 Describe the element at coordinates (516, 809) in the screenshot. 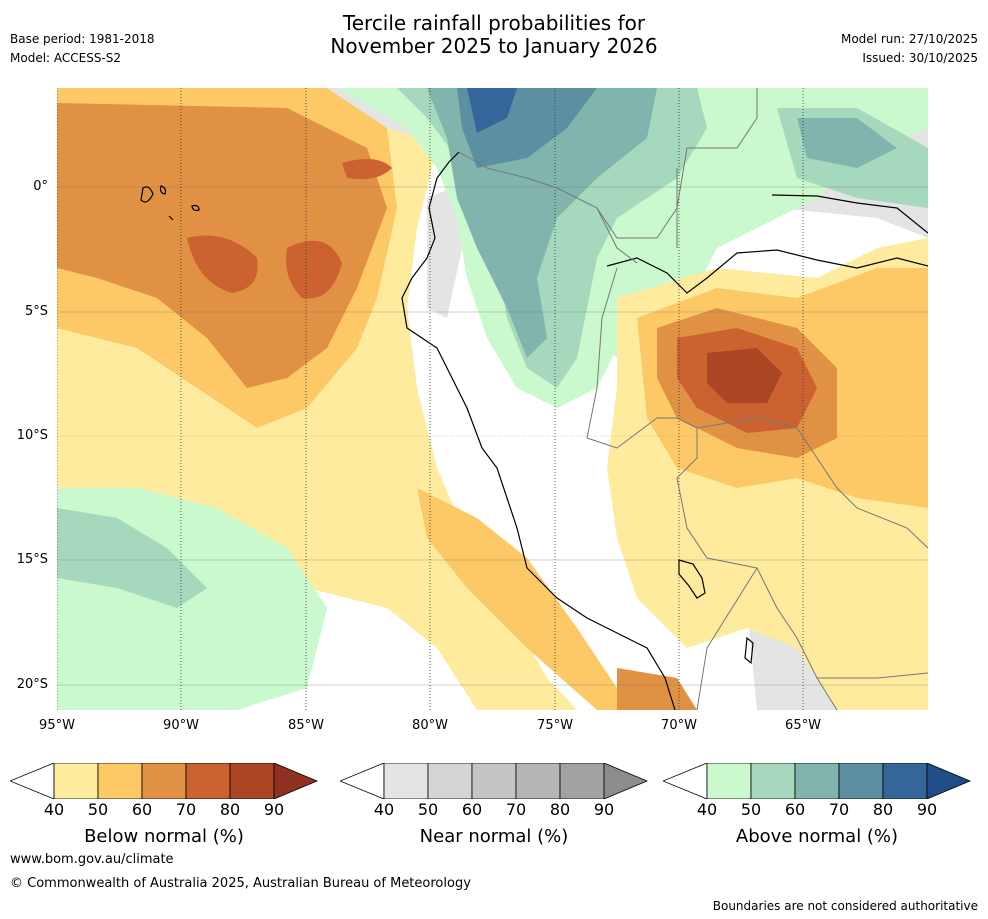

I see `cb-near-tick-70: 70` at that location.